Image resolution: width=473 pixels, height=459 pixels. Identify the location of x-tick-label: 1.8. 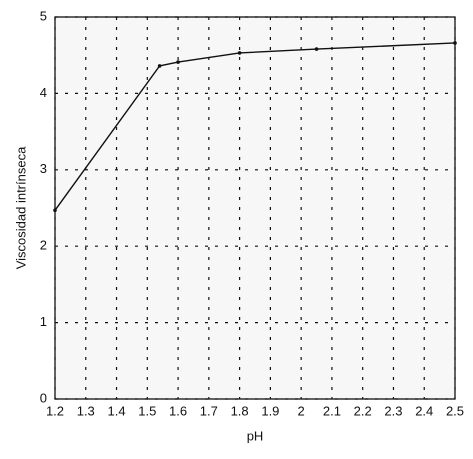
(240, 410).